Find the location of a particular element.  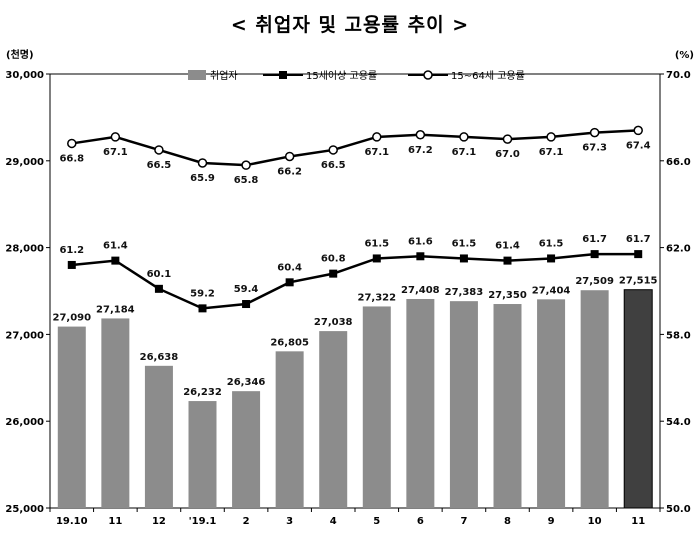

right-tick-label: 70.0 is located at coordinates (678, 75).